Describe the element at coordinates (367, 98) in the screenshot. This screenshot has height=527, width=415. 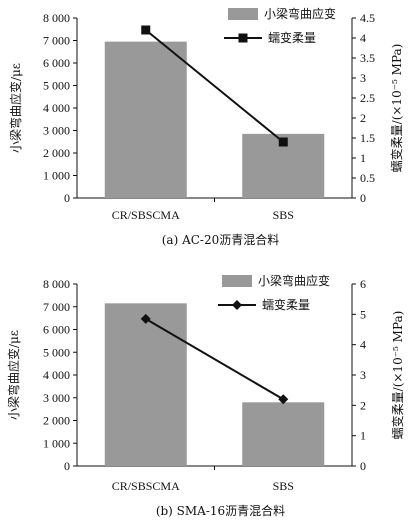
I see `right-tick-label: 2.5` at that location.